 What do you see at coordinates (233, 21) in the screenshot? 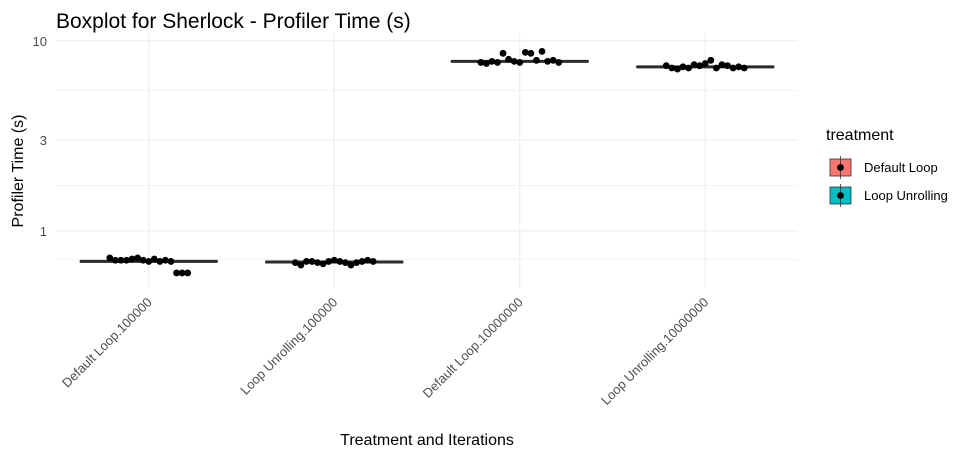
I see `chart-title: Boxplot for Sherlock - Profiler Time (s)` at bounding box center [233, 21].